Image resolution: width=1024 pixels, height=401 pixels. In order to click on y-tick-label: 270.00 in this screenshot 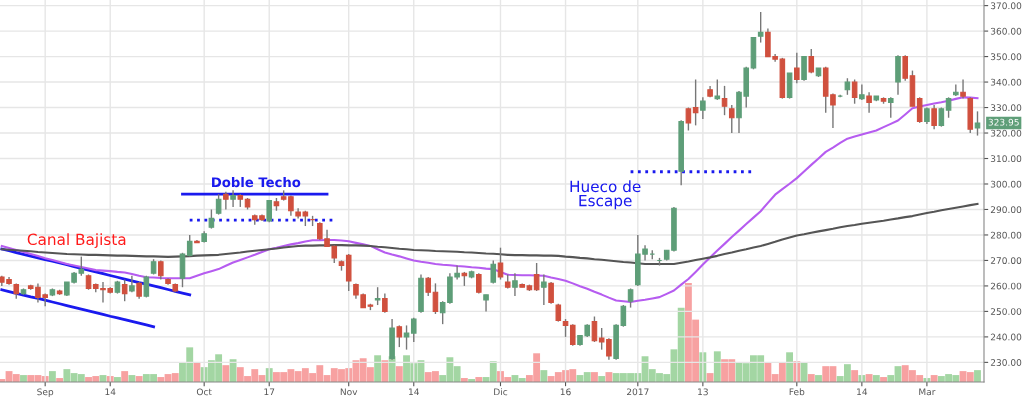, I will do `click(1006, 260)`.